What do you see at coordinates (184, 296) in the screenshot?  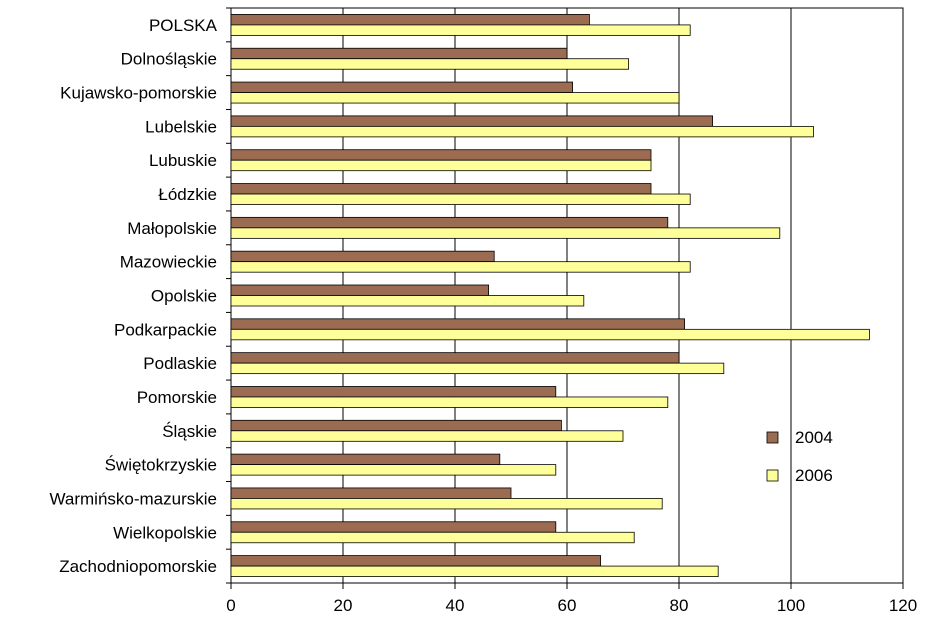 I see `category-label: Opolskie` at bounding box center [184, 296].